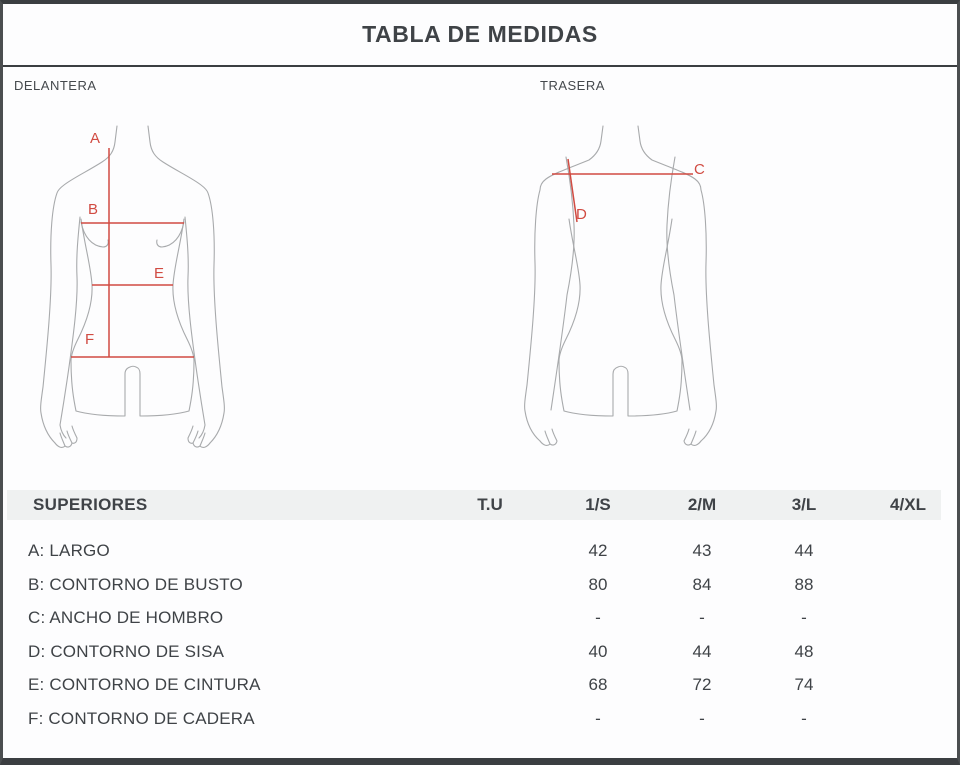  What do you see at coordinates (474, 505) in the screenshot?
I see `size-table-header: SUPERIORES T.U 1/S 2/M 3/L 4/XL` at bounding box center [474, 505].